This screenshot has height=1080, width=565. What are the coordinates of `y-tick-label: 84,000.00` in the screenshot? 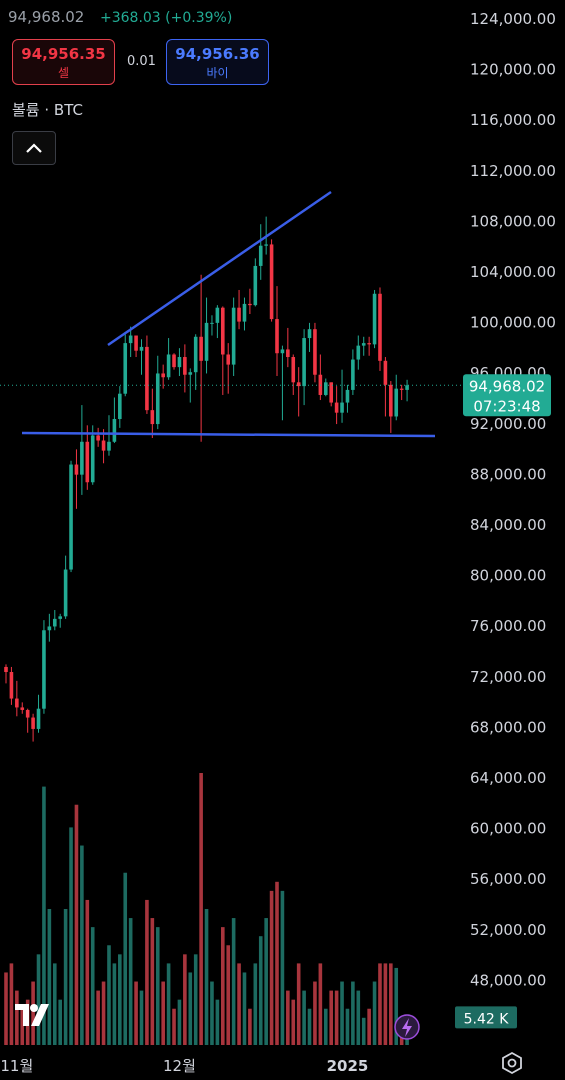 It's located at (508, 525).